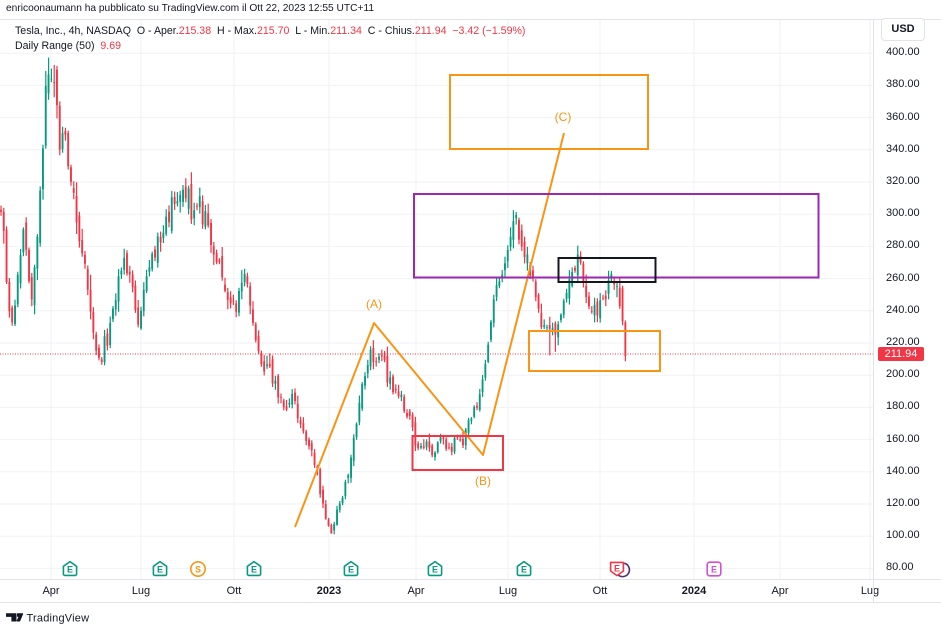  Describe the element at coordinates (563, 117) in the screenshot. I see `svg-text: (C)` at that location.